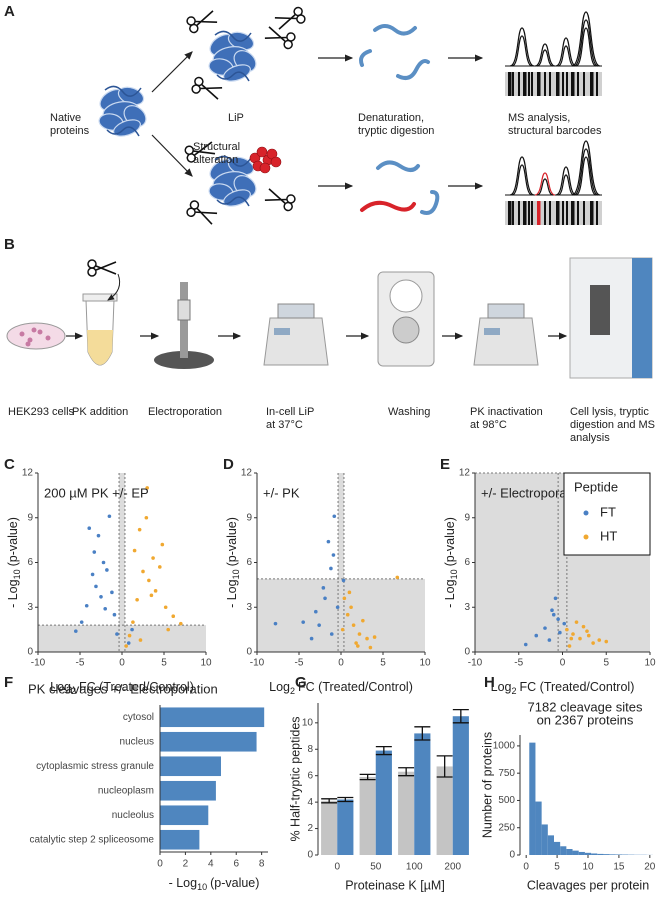 The width and height of the screenshot is (662, 924). I want to click on undefined: Structural, so click(216, 147).